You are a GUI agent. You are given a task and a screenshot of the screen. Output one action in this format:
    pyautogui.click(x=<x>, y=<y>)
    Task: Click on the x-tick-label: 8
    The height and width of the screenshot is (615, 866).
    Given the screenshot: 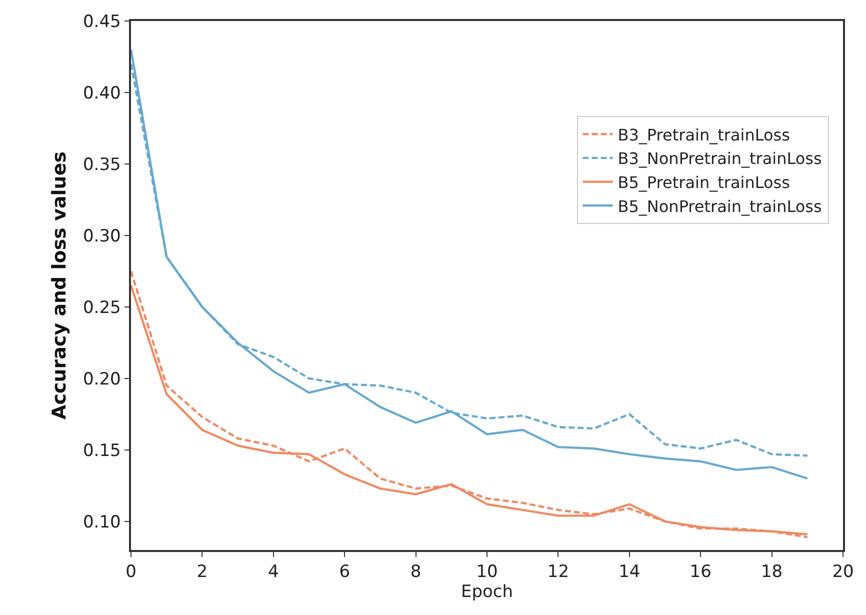 What is the action you would take?
    pyautogui.click(x=416, y=572)
    